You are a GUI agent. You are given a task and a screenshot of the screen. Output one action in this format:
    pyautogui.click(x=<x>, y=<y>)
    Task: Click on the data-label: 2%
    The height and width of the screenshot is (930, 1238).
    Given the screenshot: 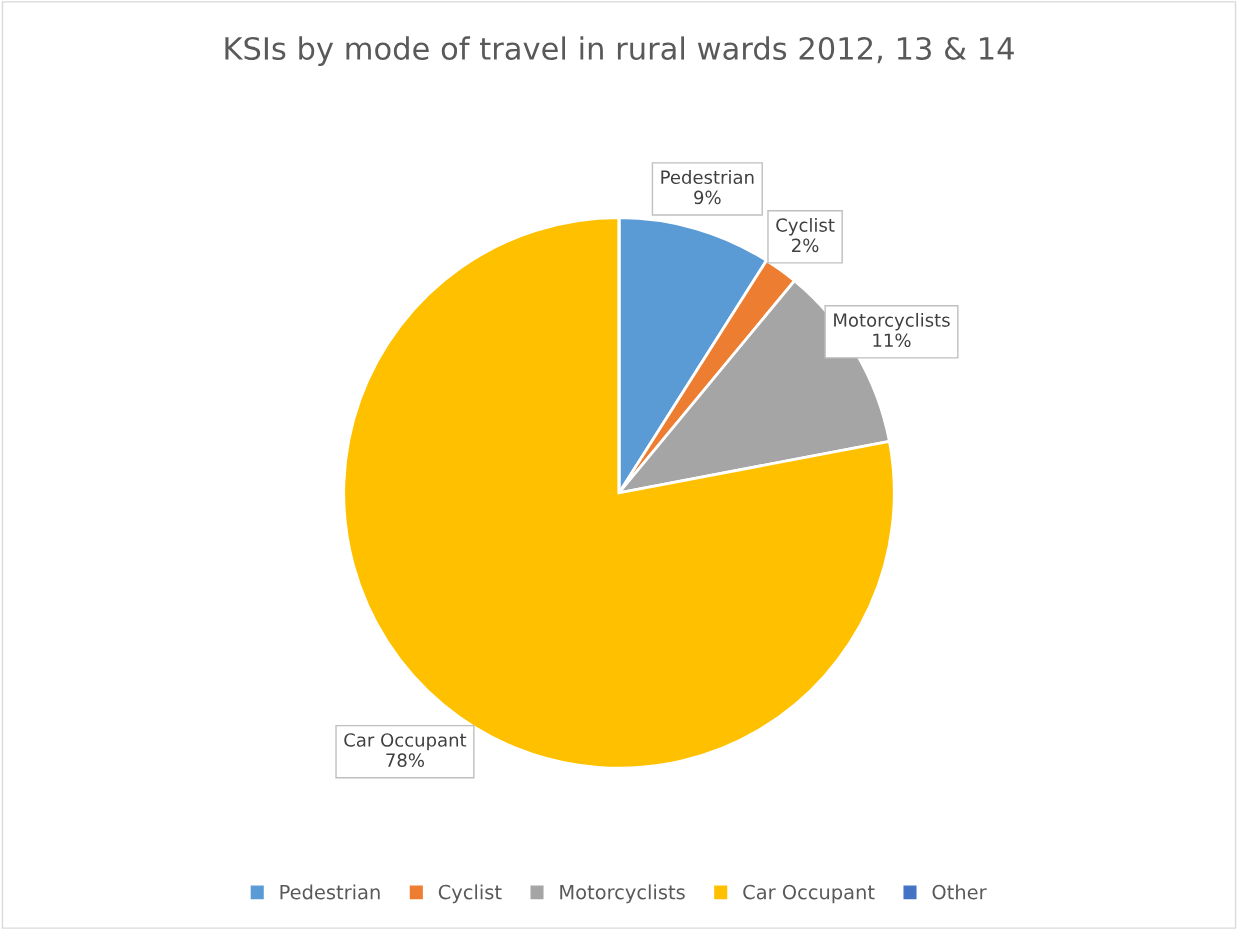 What is the action you would take?
    pyautogui.click(x=805, y=245)
    